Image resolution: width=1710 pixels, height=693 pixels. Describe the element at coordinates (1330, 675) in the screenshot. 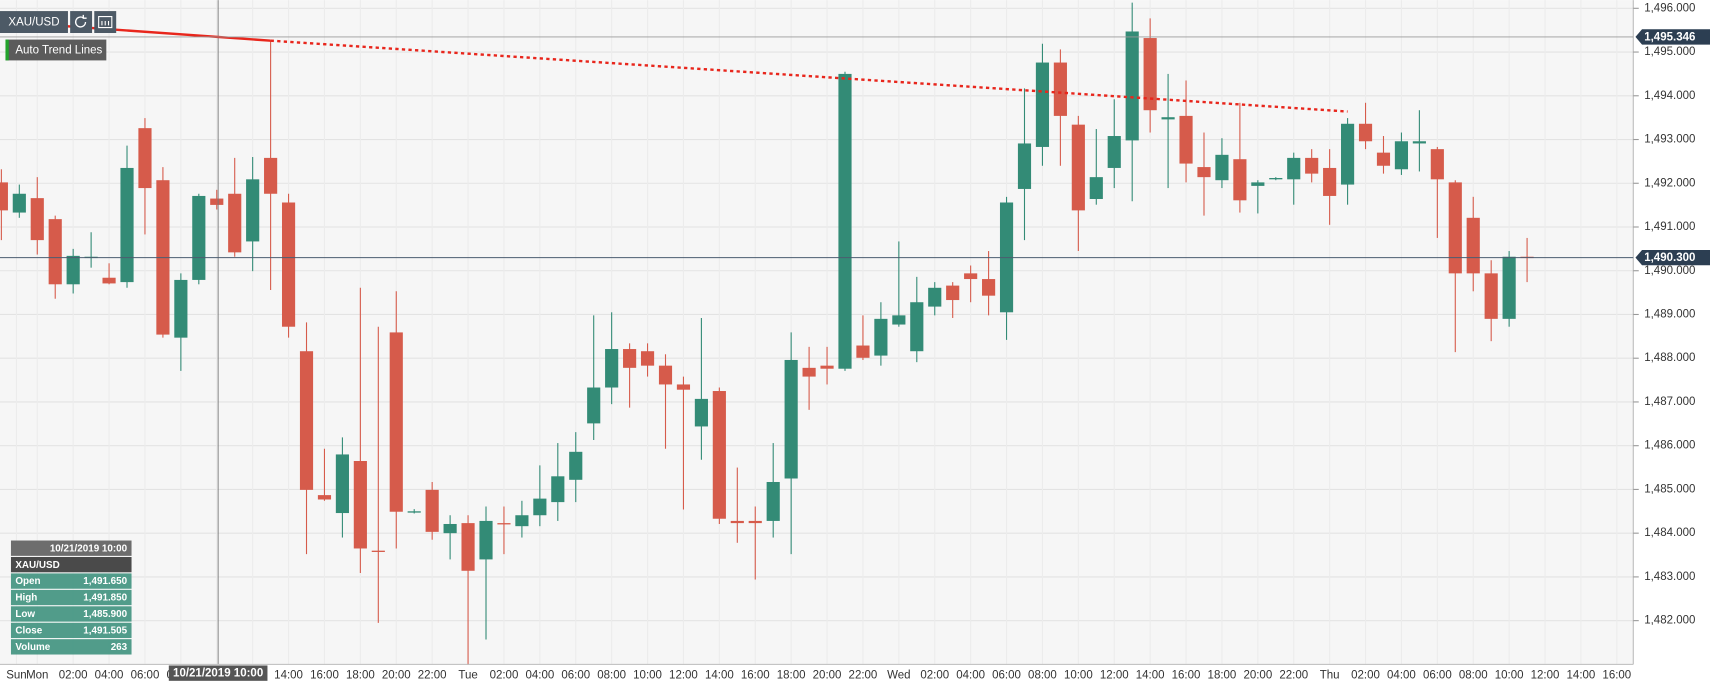

I see `x-tick-label: Thu` at that location.